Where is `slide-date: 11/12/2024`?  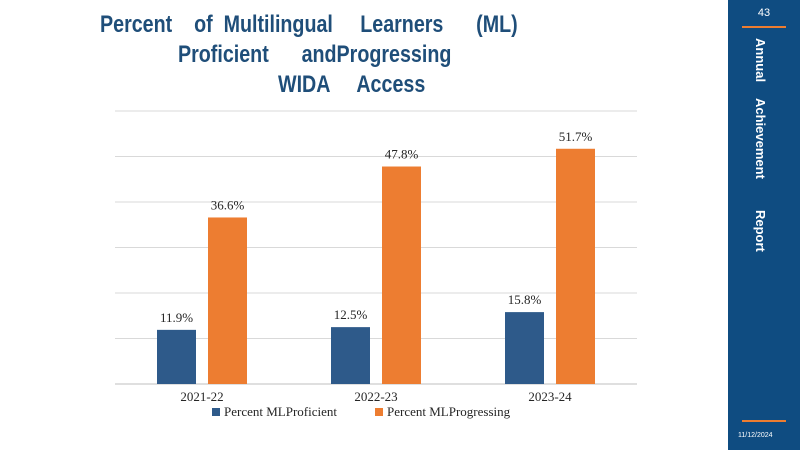 slide-date: 11/12/2024 is located at coordinates (755, 435).